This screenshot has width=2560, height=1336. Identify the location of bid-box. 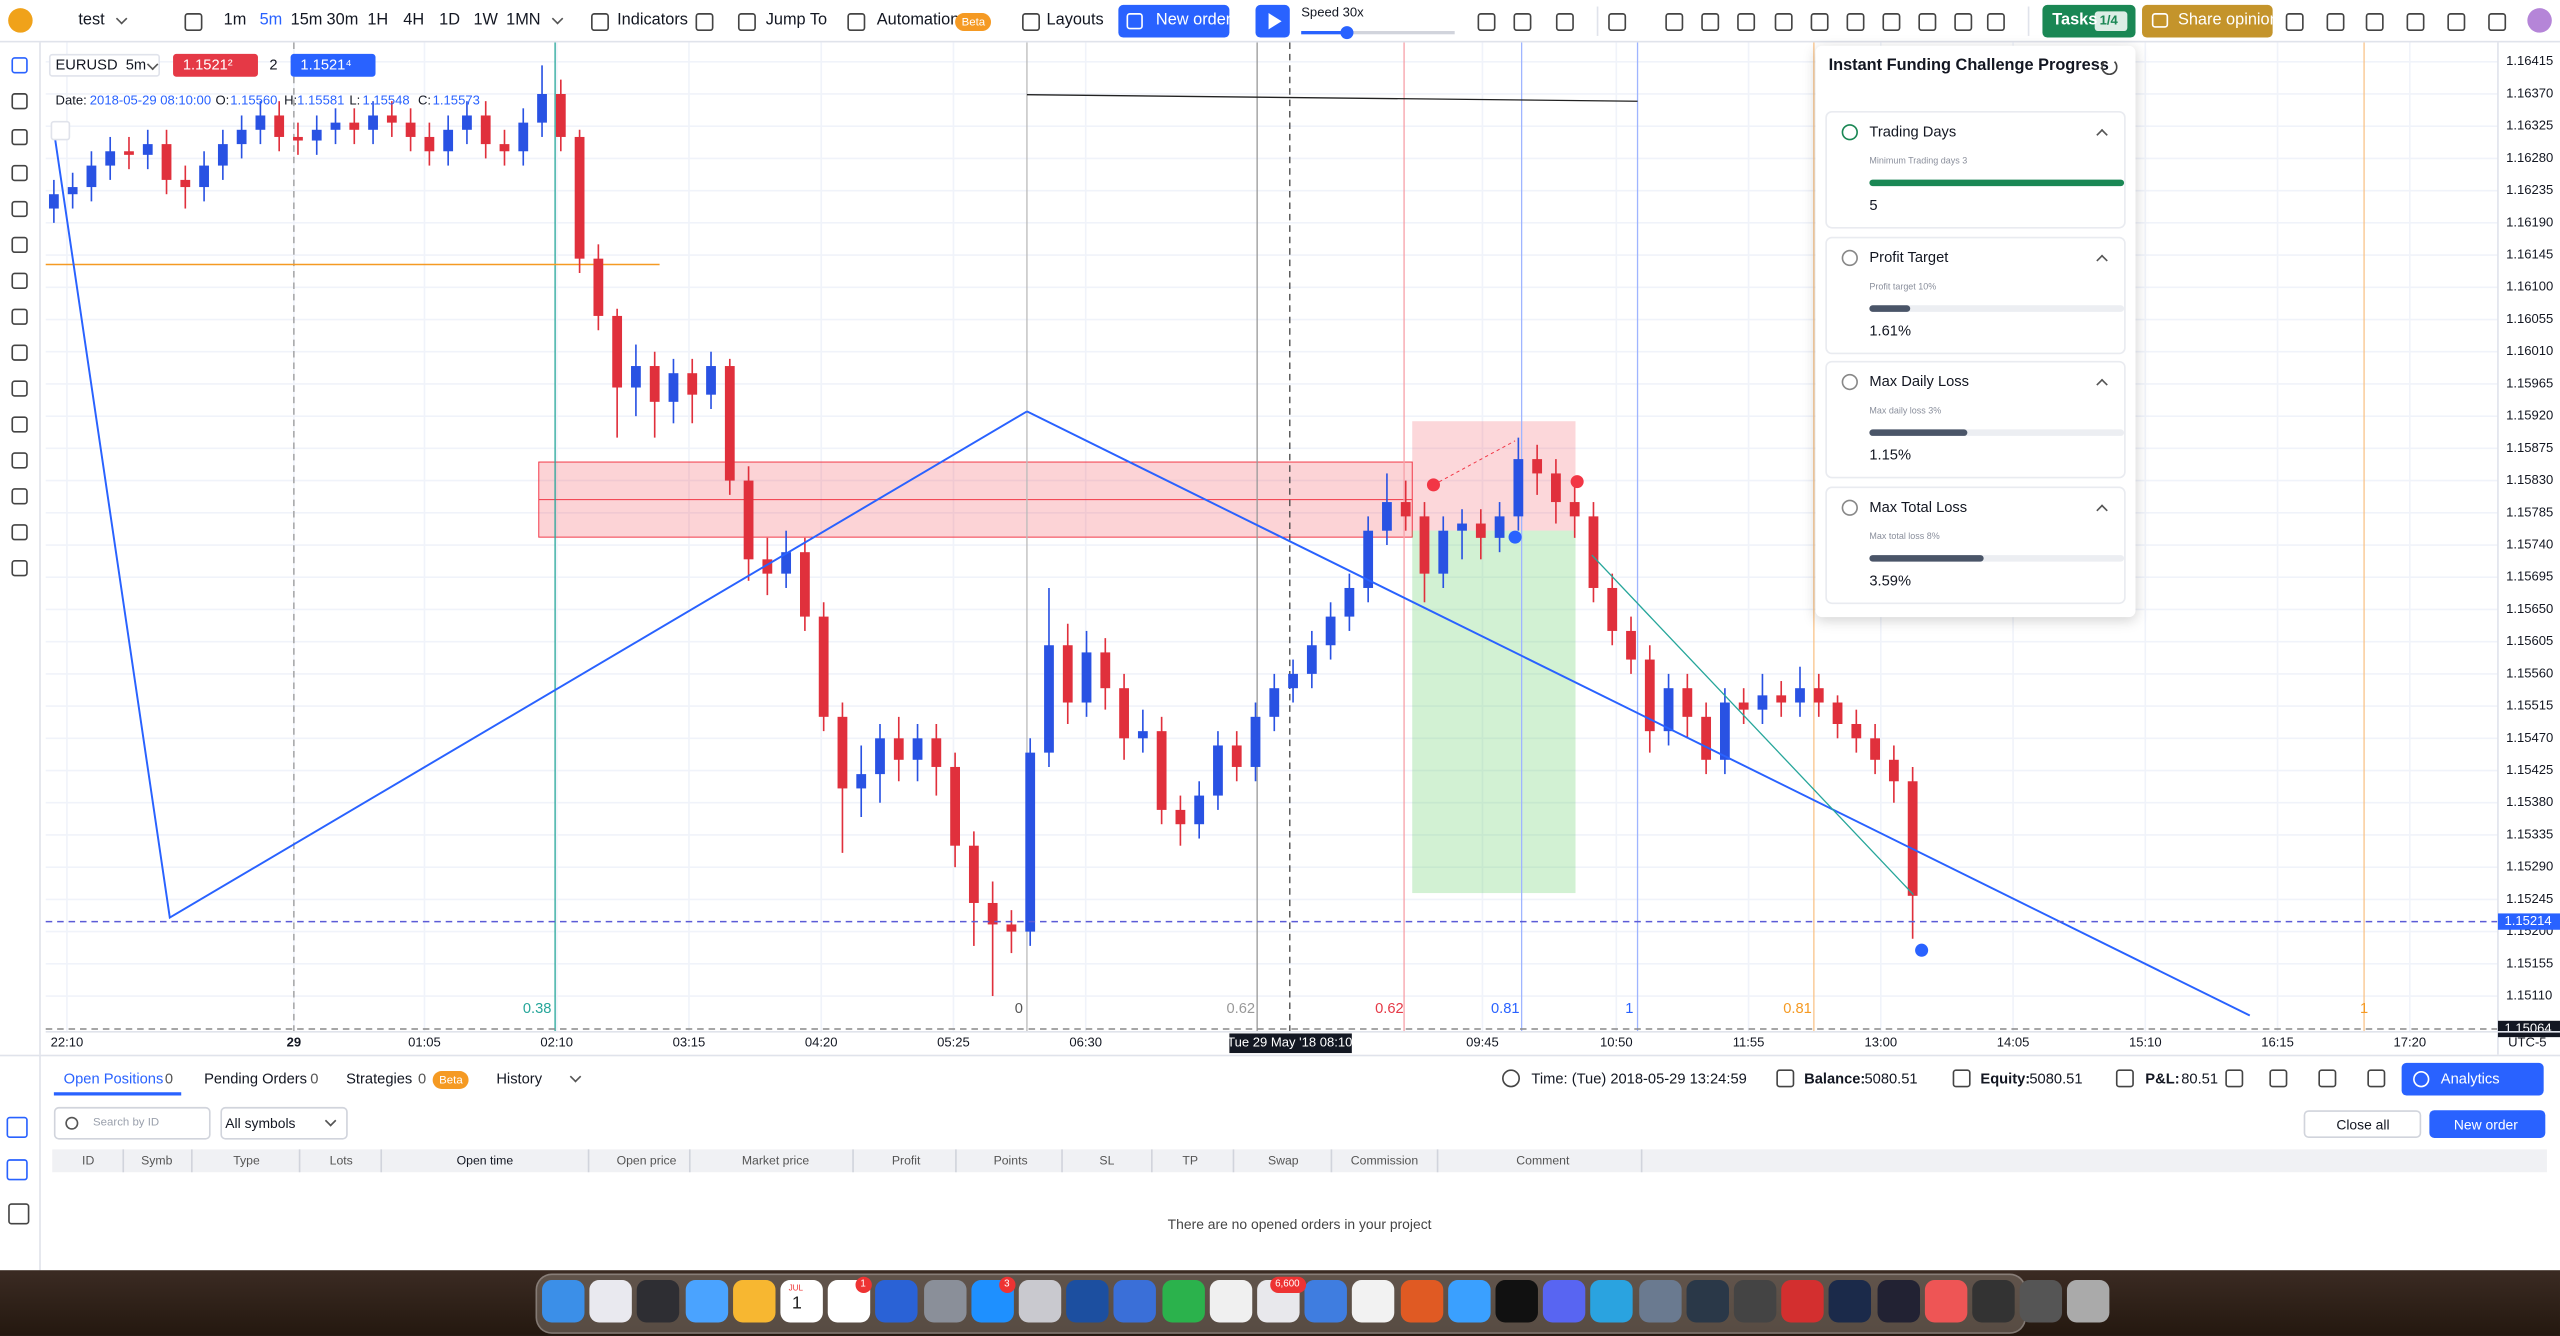
(215, 65).